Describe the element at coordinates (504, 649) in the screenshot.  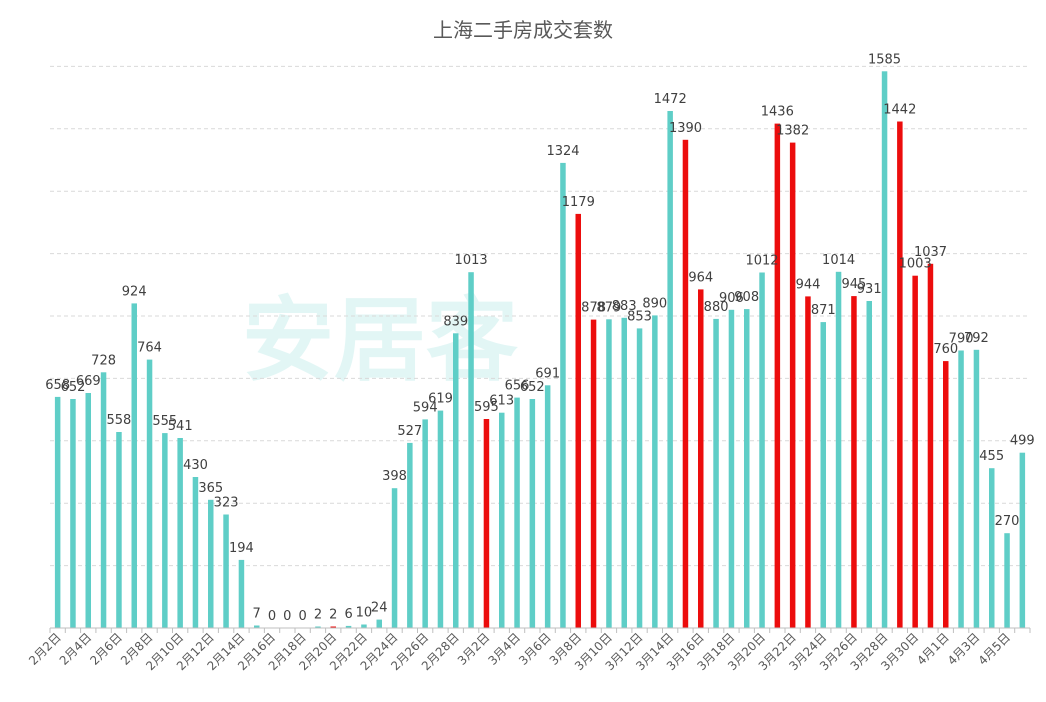
I see `x-tick-label: 3月4日` at that location.